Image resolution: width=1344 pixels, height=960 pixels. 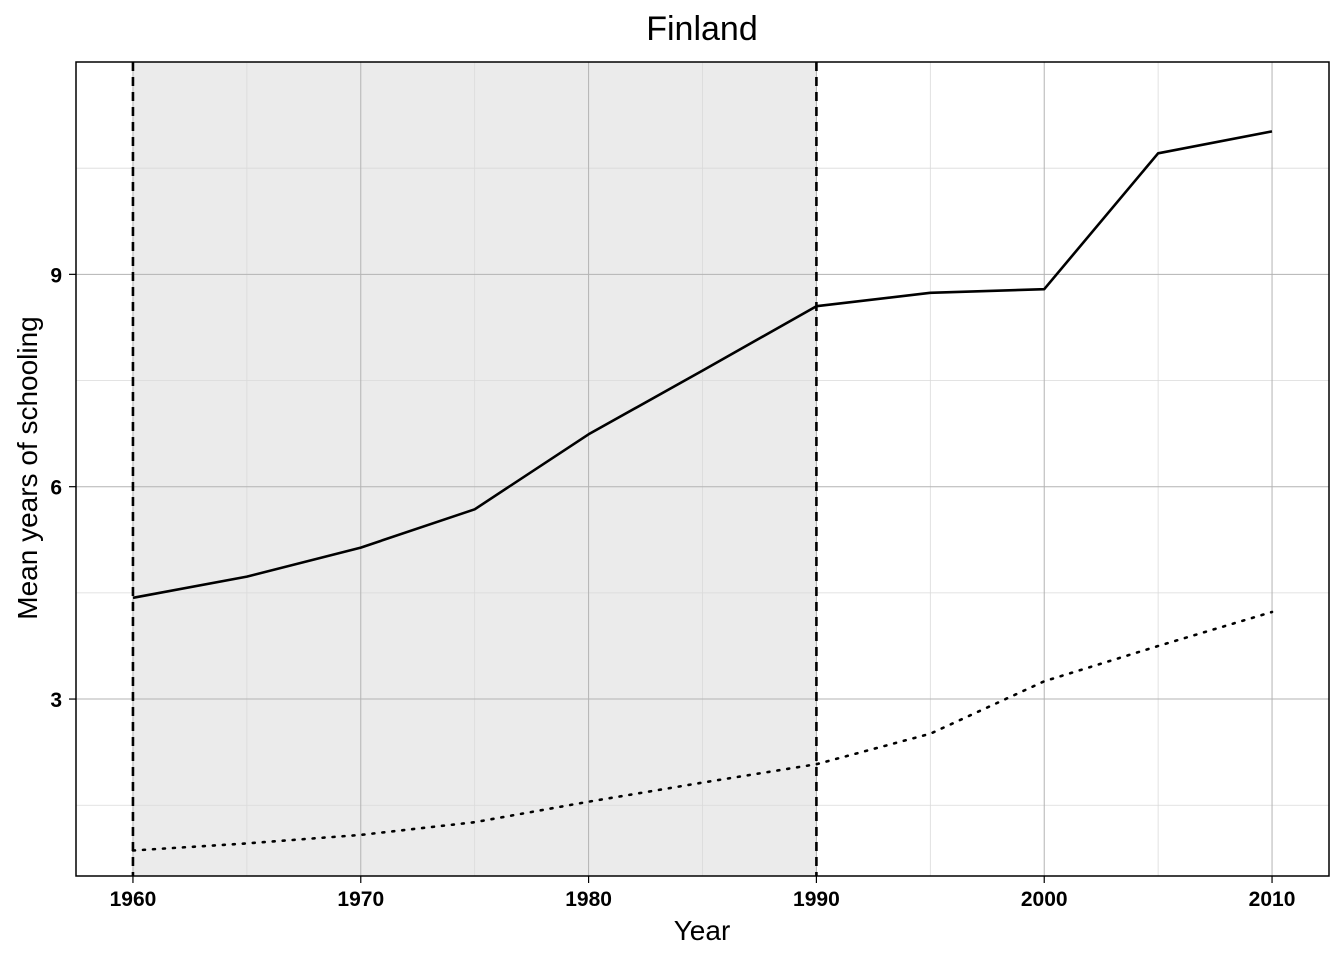 What do you see at coordinates (1044, 899) in the screenshot?
I see `x-tick-label: 2000` at bounding box center [1044, 899].